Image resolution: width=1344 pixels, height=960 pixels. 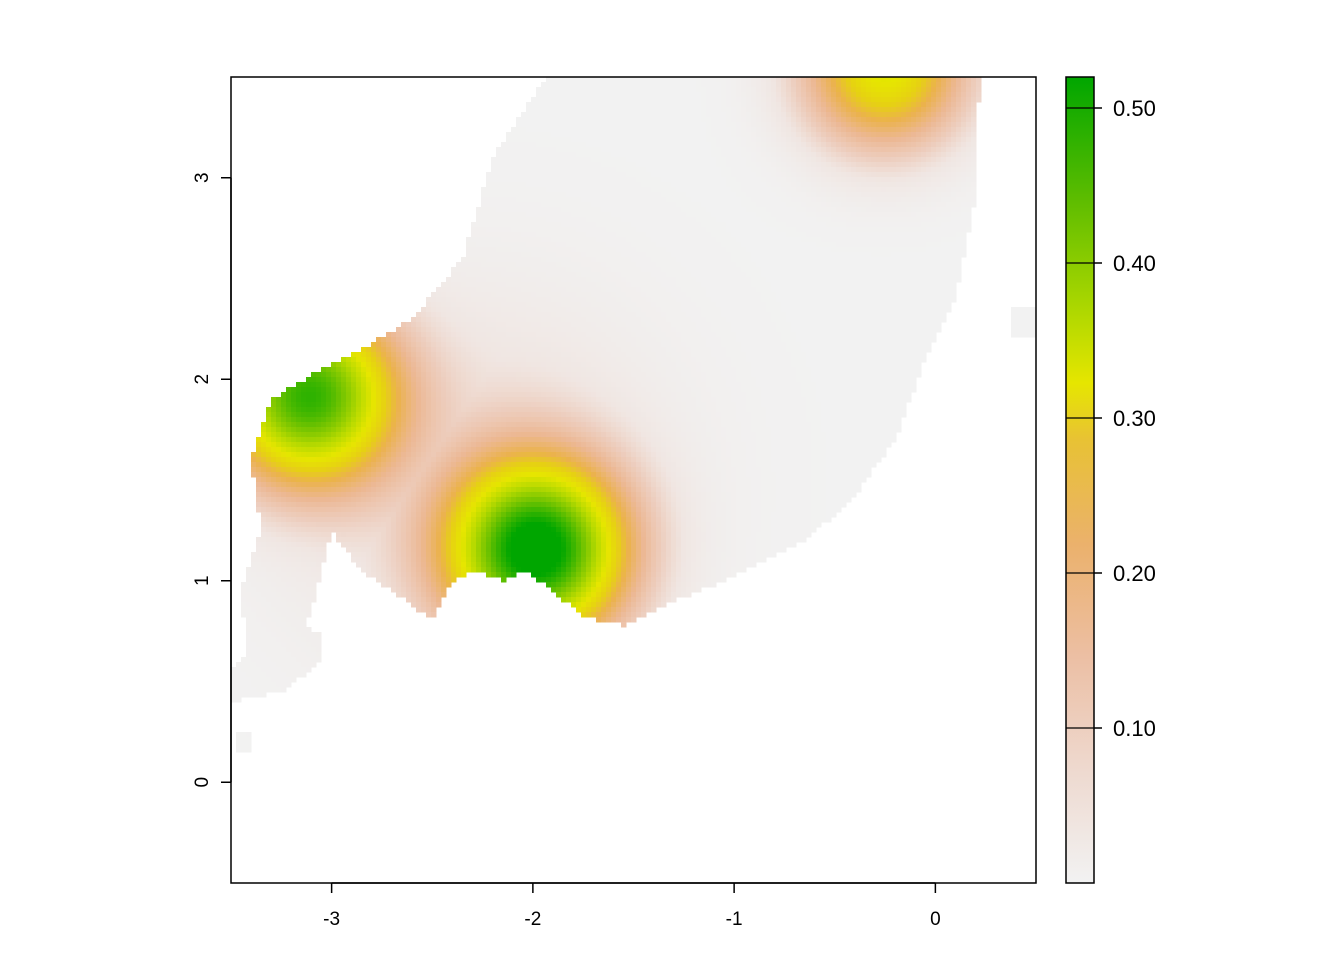 I want to click on y-axis: 0 1 2 3, so click(x=212, y=480).